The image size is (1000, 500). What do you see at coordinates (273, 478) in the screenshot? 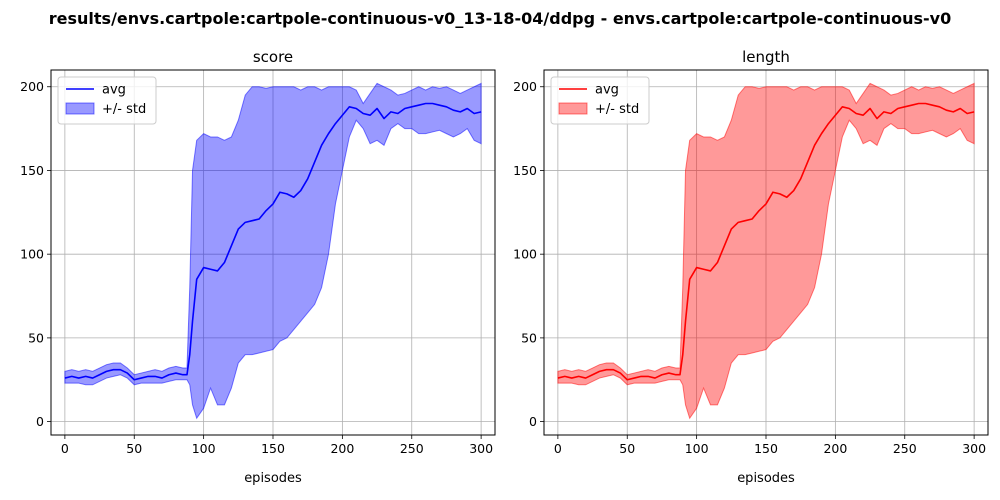
I see `x-axis-label-0: episodes` at bounding box center [273, 478].